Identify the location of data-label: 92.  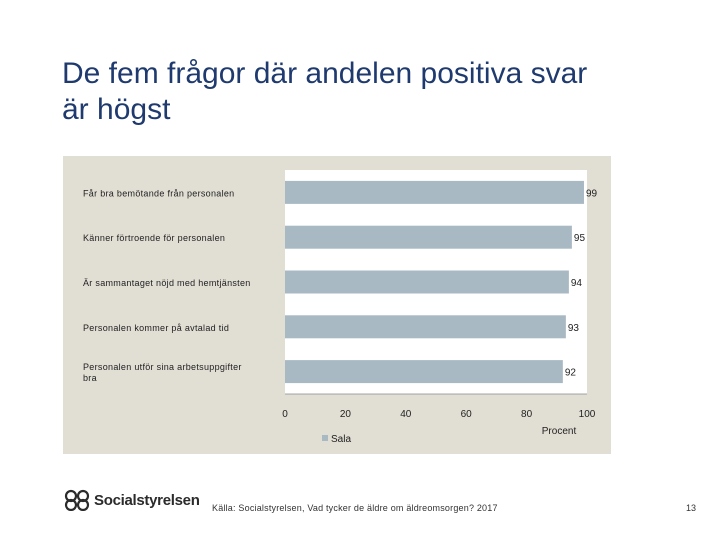
(571, 373).